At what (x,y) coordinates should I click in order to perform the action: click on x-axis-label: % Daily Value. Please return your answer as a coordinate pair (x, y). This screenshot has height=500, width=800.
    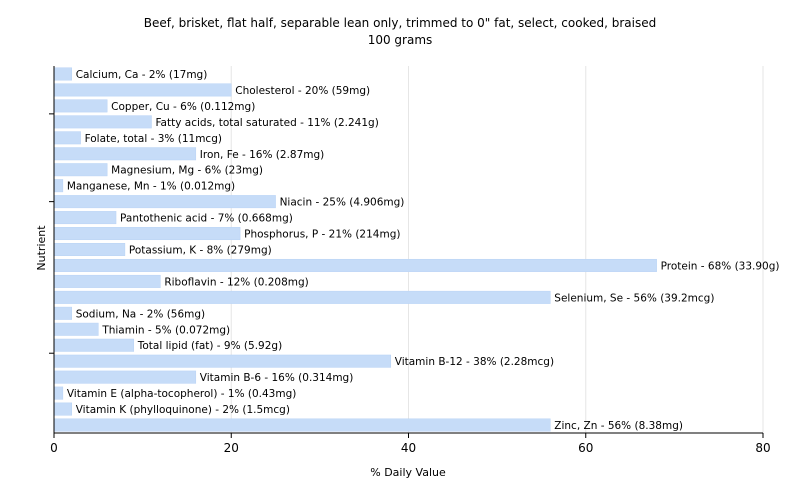
    Looking at the image, I should click on (408, 472).